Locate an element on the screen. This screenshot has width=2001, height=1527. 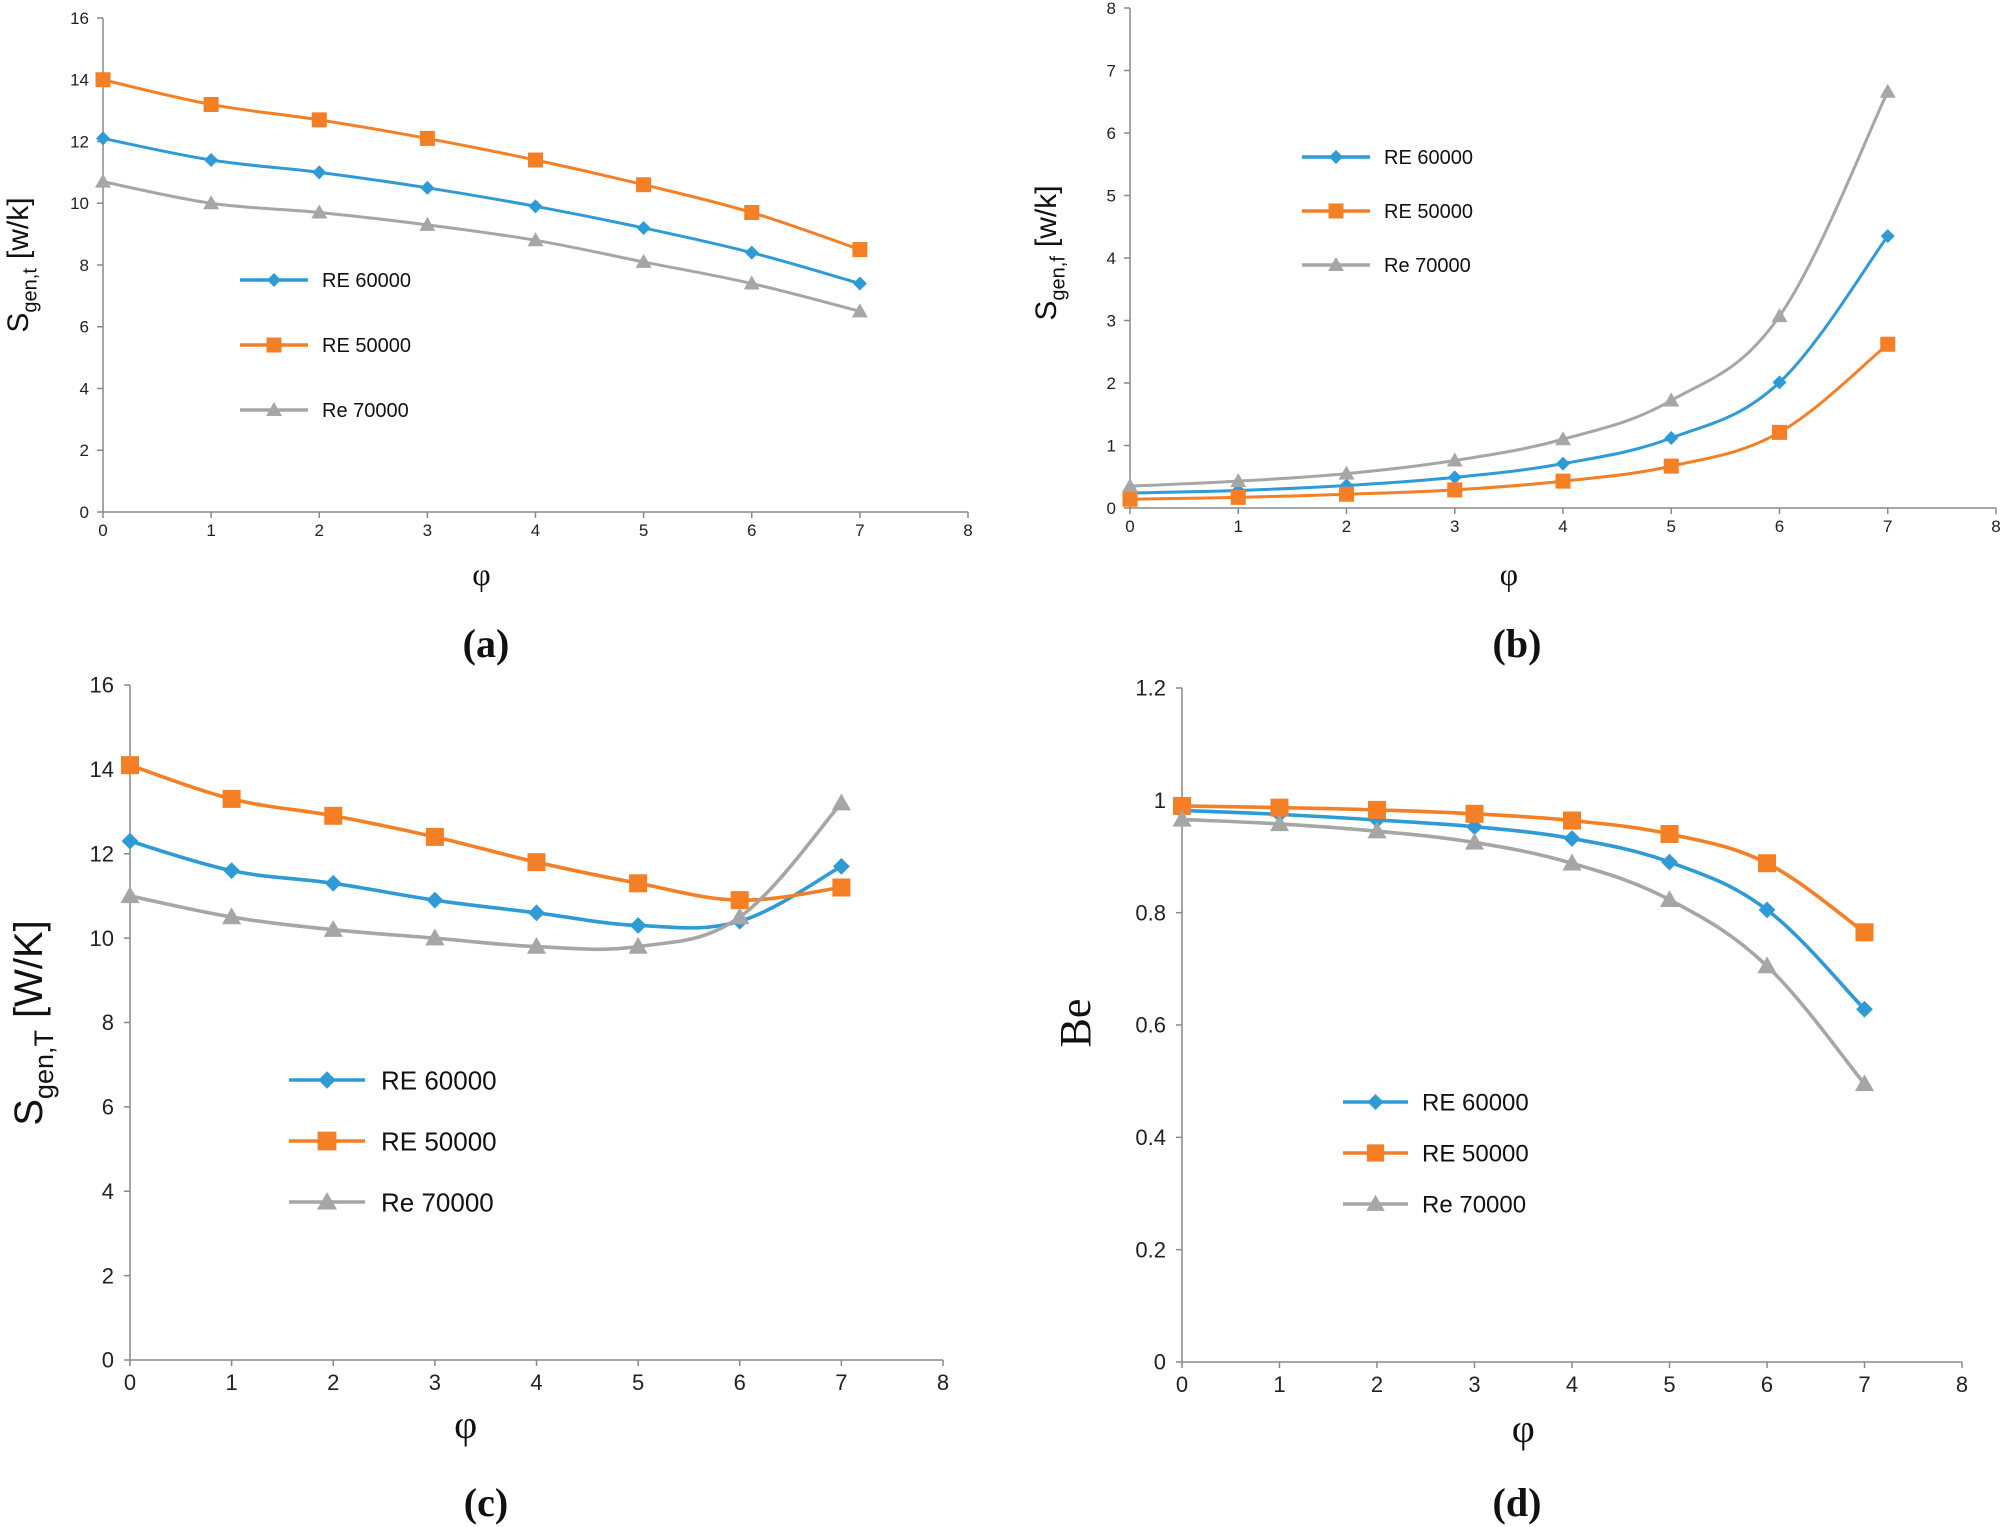
y-tick-label: 0.8 is located at coordinates (1150, 912).